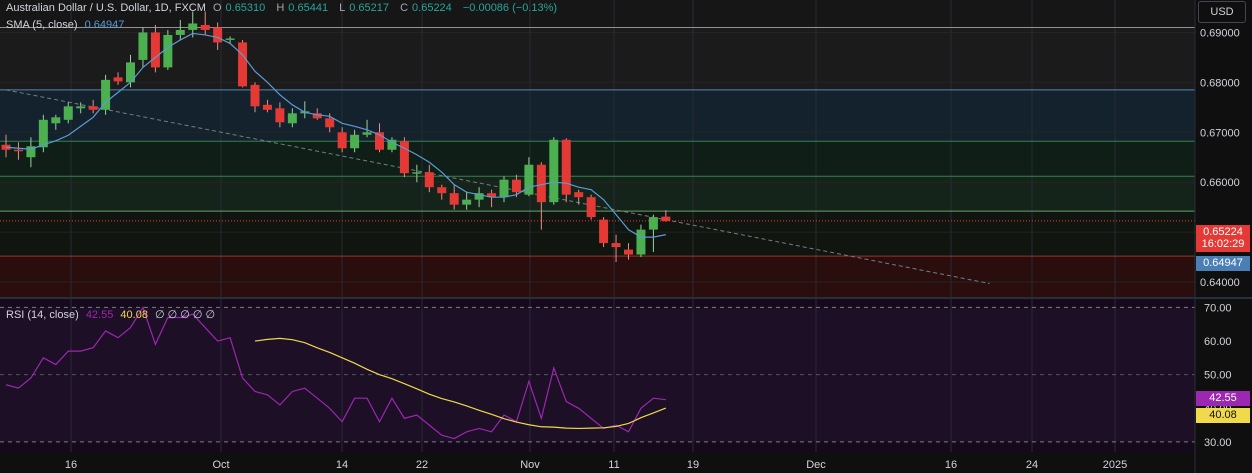 The height and width of the screenshot is (473, 1252). I want to click on time-axis-bg, so click(626, 462).